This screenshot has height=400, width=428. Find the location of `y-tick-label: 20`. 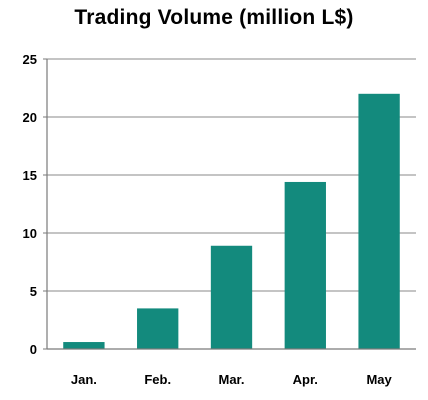

y-tick-label: 20 is located at coordinates (30, 117).